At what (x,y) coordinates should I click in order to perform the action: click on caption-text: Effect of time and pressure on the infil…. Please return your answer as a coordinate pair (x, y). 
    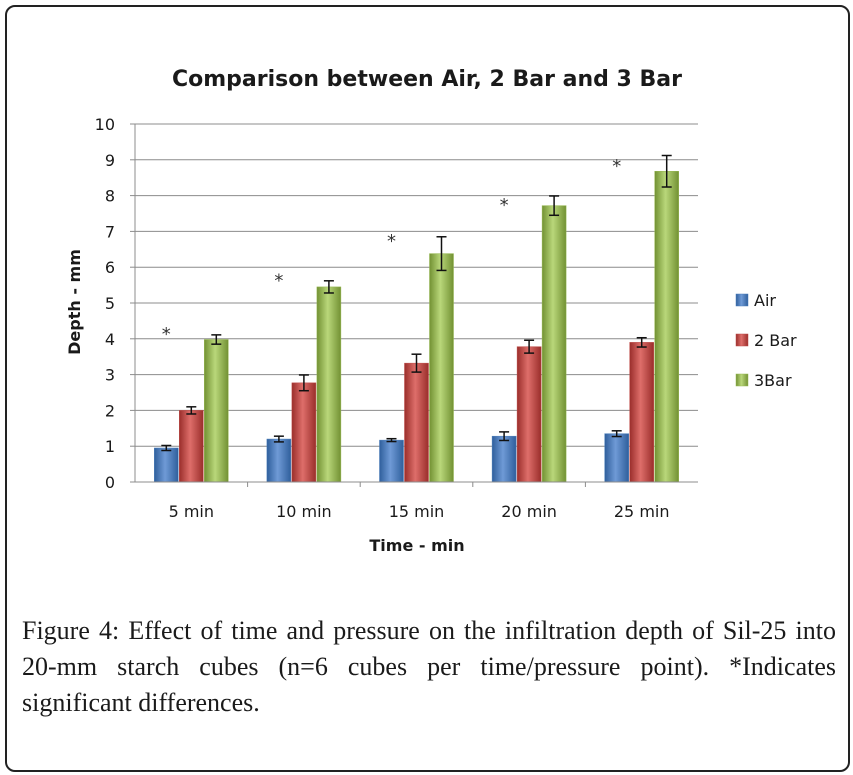
    Looking at the image, I should click on (429, 666).